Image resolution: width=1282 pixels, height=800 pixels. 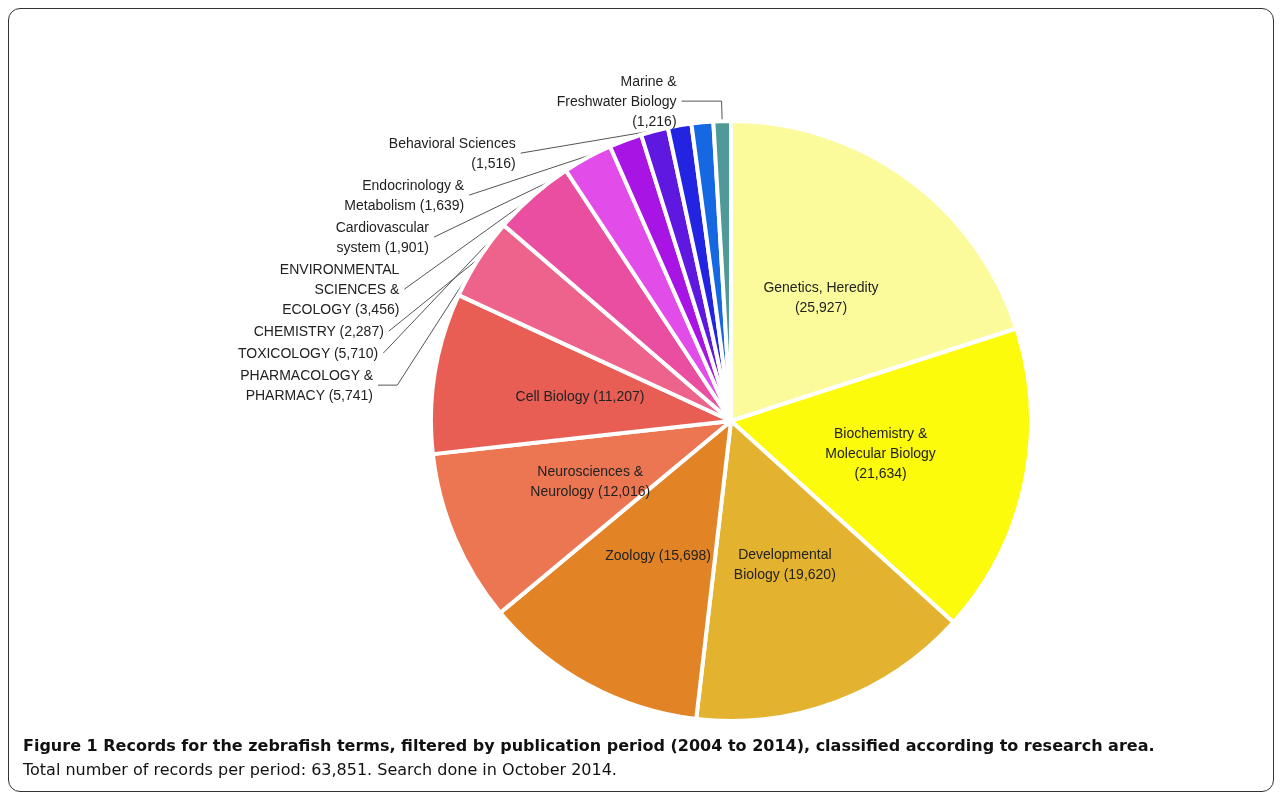 I want to click on slice-label: Developmental Biology (19,620), so click(x=784, y=564).